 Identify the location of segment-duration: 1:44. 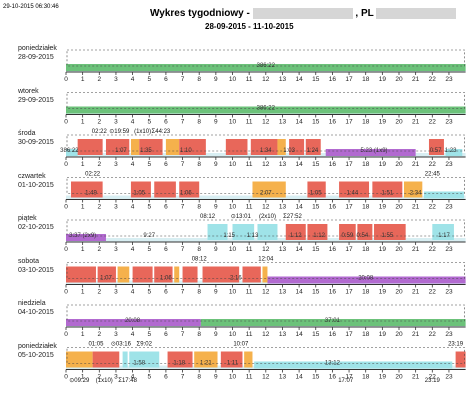
(353, 194).